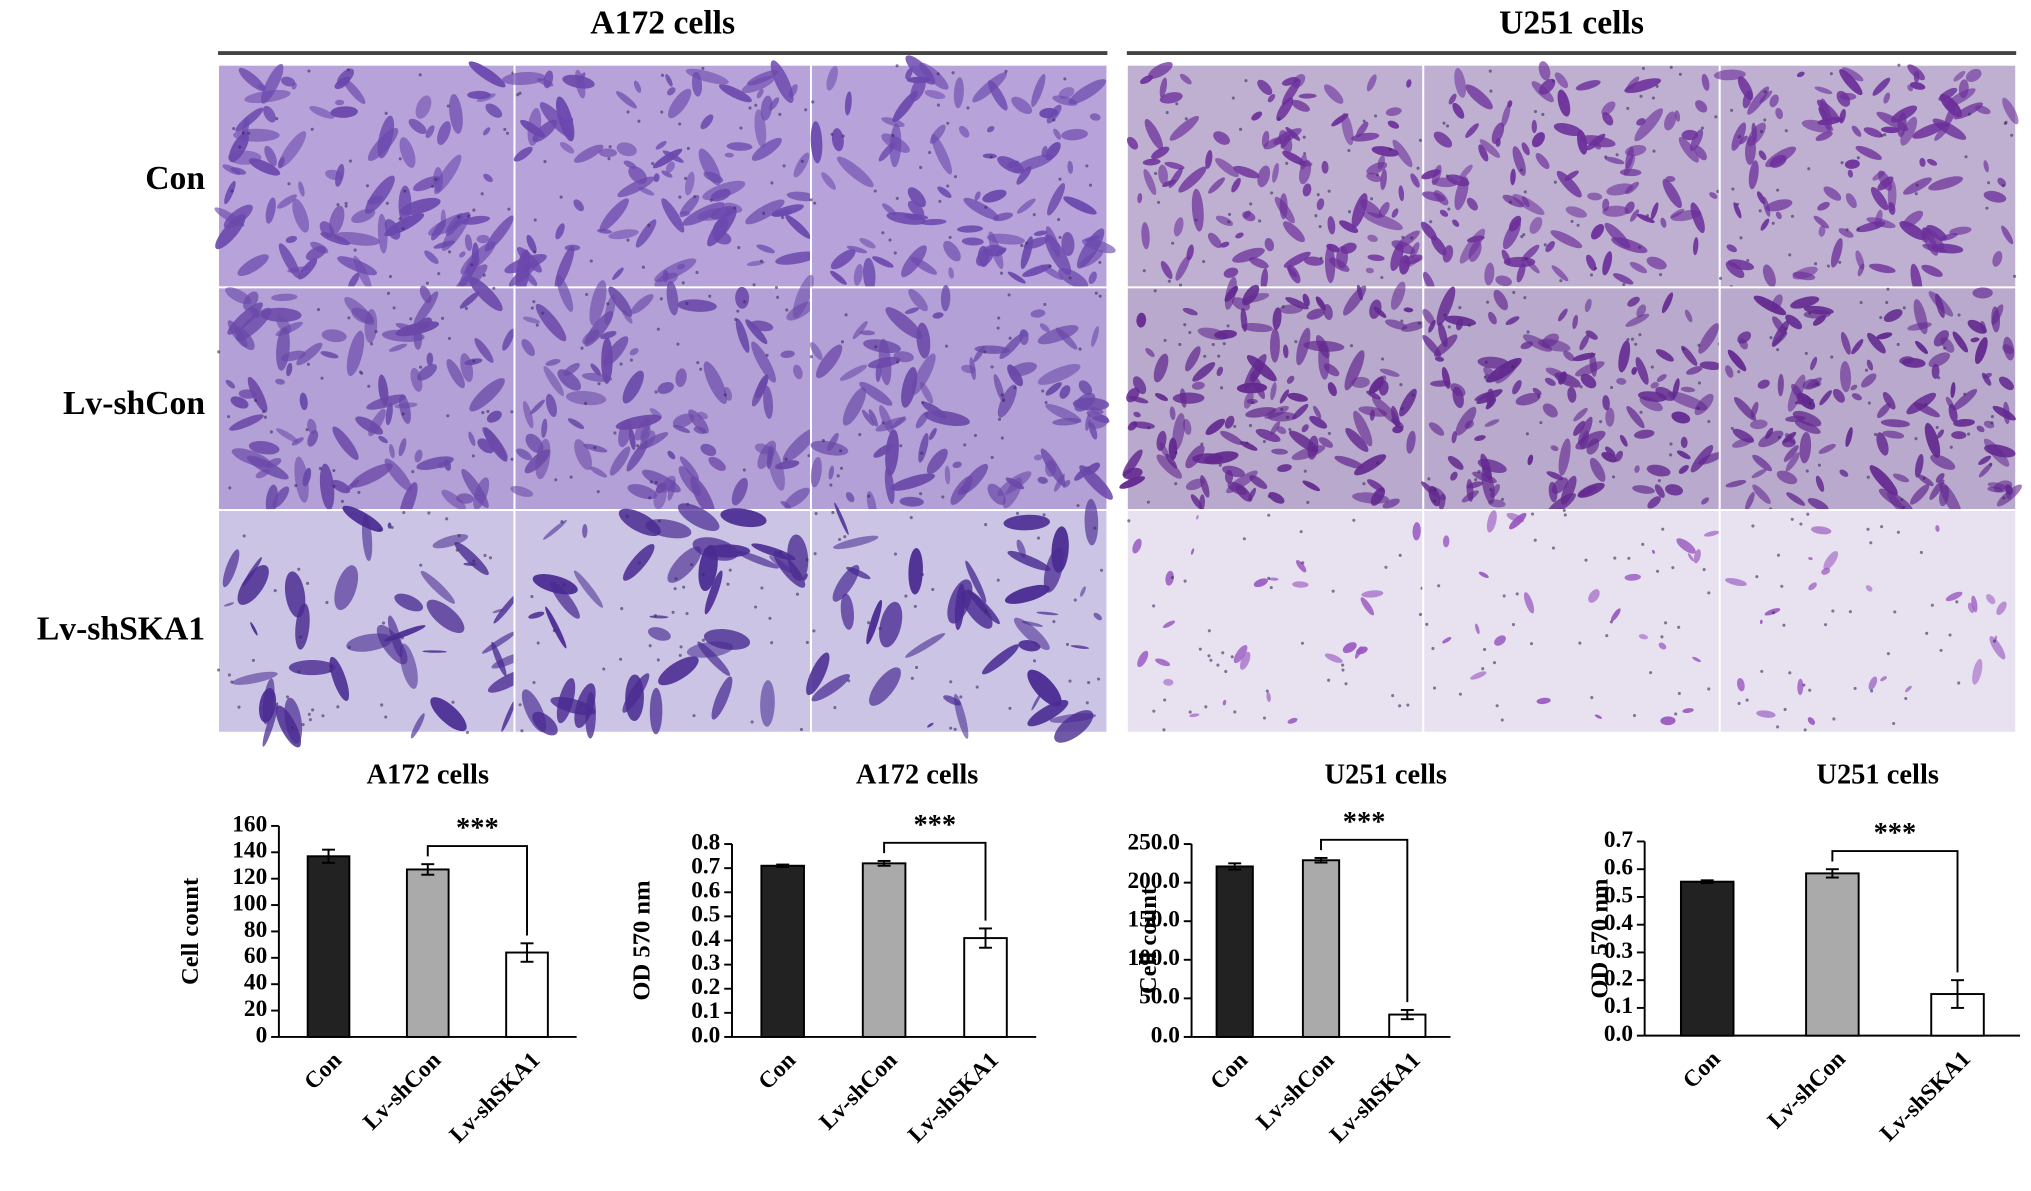 This screenshot has height=1191, width=2031. I want to click on bar, so click(328, 946).